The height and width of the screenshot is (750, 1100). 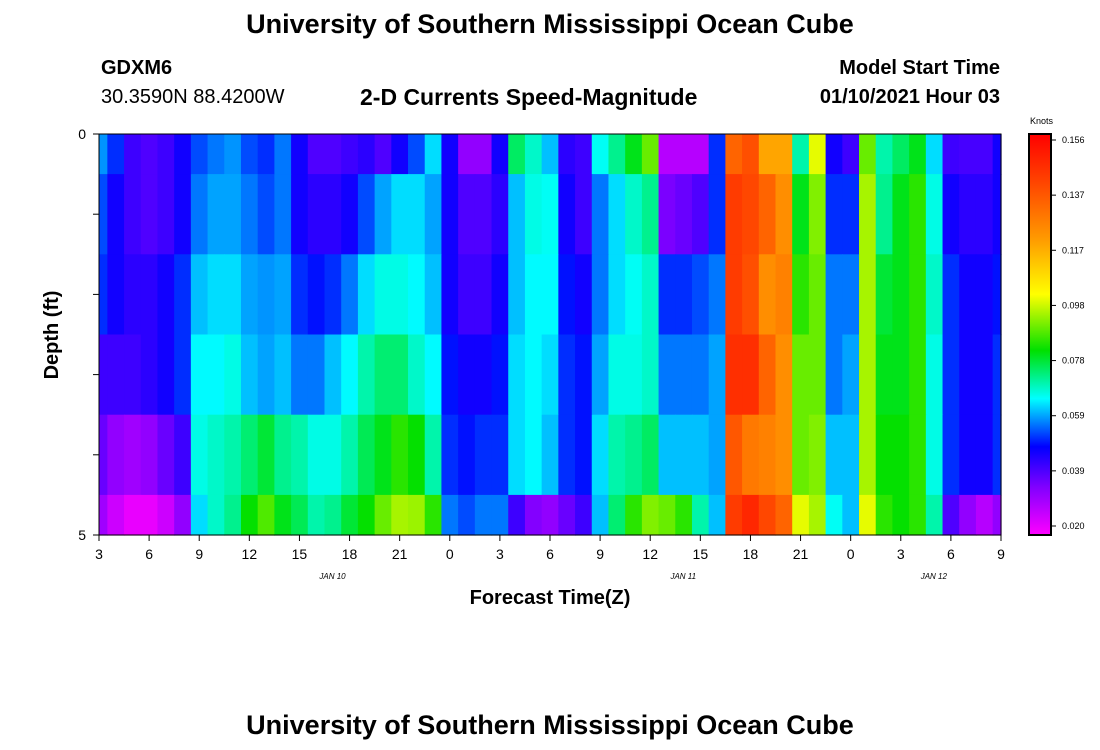 What do you see at coordinates (1073, 471) in the screenshot?
I see `colorbar-label: 0.039` at bounding box center [1073, 471].